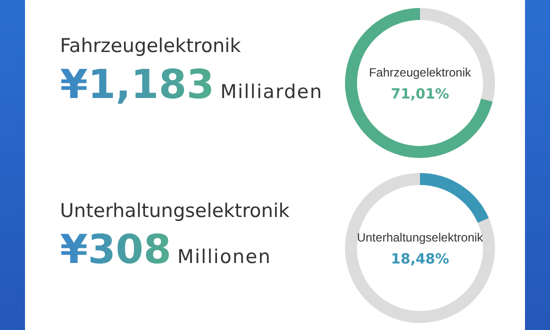  Describe the element at coordinates (420, 260) in the screenshot. I see `data-label: 18,48%` at that location.